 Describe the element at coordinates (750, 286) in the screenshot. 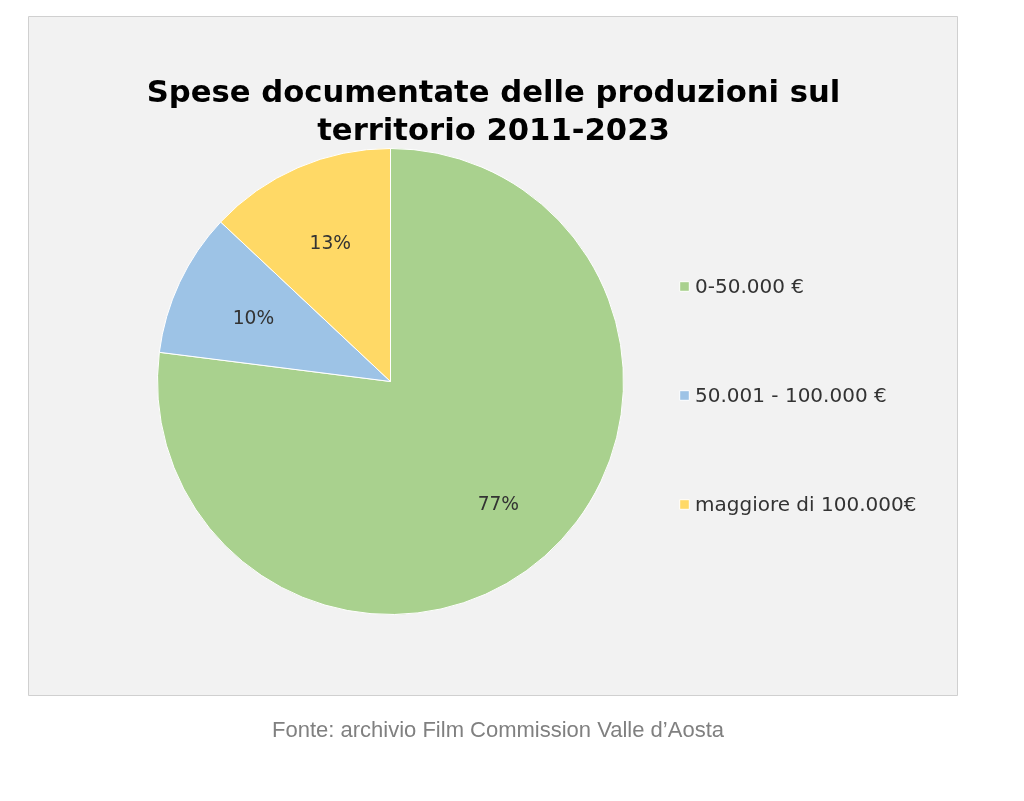

I see `legend-label: 0-50.000 €` at that location.